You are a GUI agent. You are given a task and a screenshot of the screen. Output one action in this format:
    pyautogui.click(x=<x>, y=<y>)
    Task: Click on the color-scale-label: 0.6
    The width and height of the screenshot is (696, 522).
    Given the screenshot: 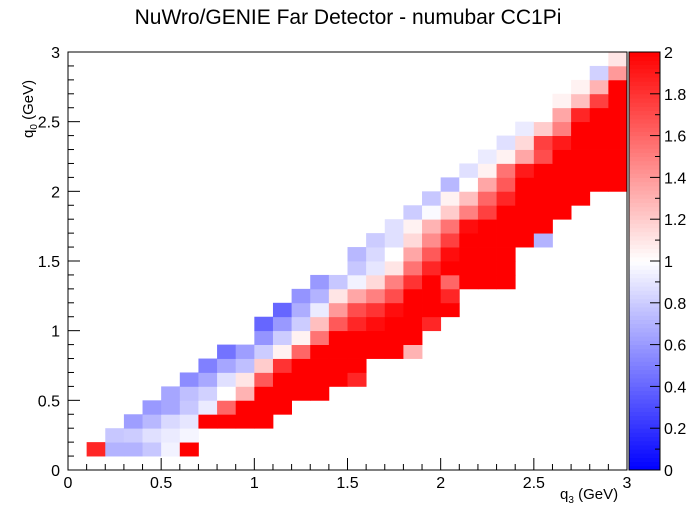 What is the action you would take?
    pyautogui.click(x=675, y=346)
    